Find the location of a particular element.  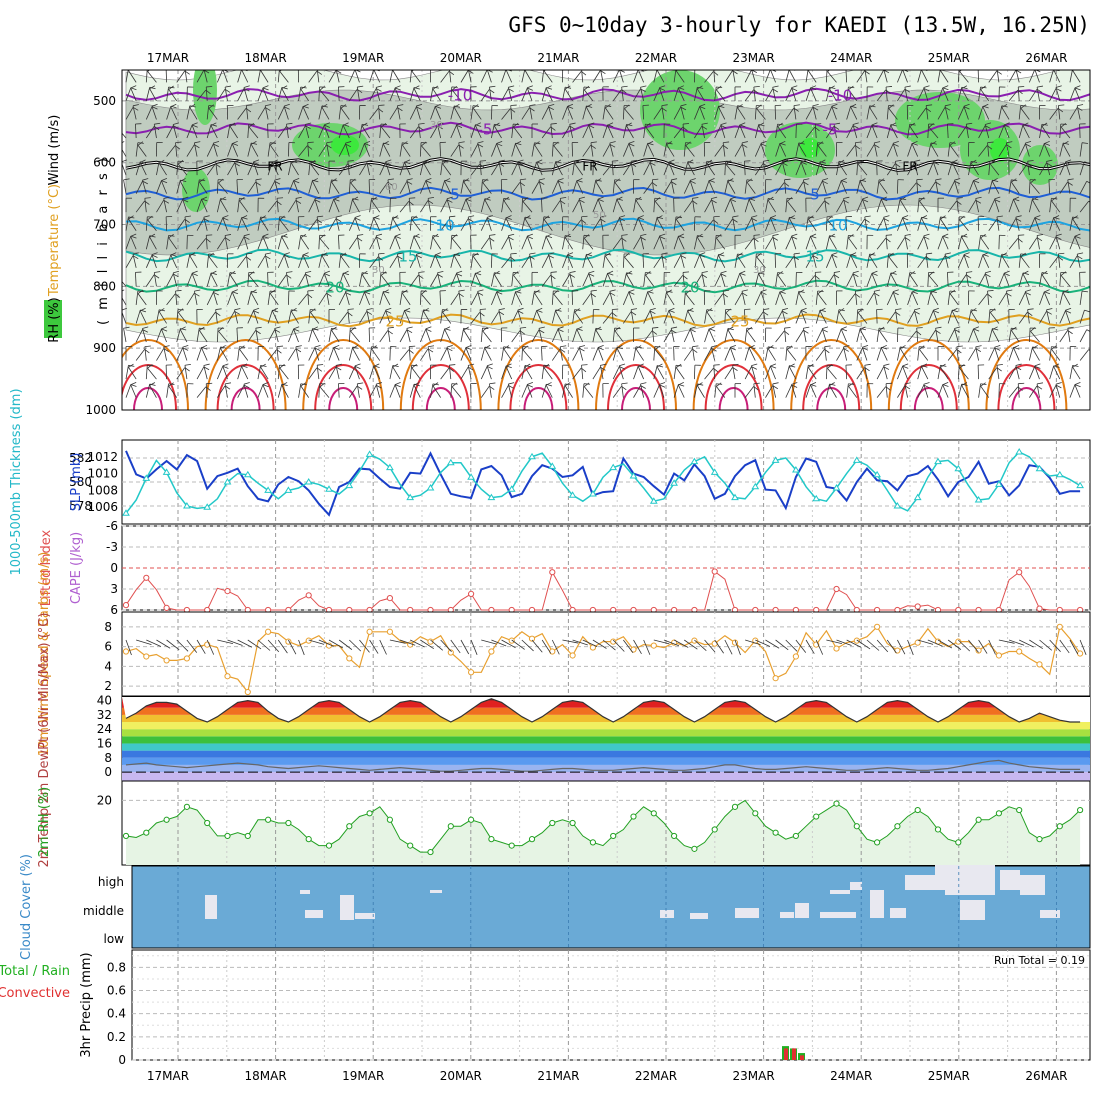

temp-color-band is located at coordinates (606, 740).